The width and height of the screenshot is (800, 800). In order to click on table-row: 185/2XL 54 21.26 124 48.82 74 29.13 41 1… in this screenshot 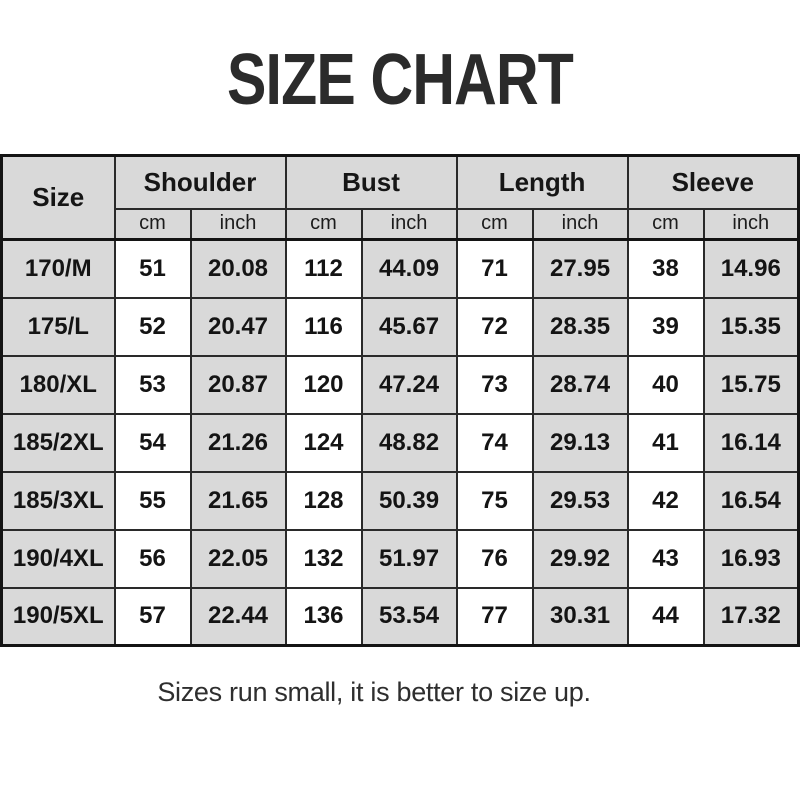, I will do `click(400, 442)`.